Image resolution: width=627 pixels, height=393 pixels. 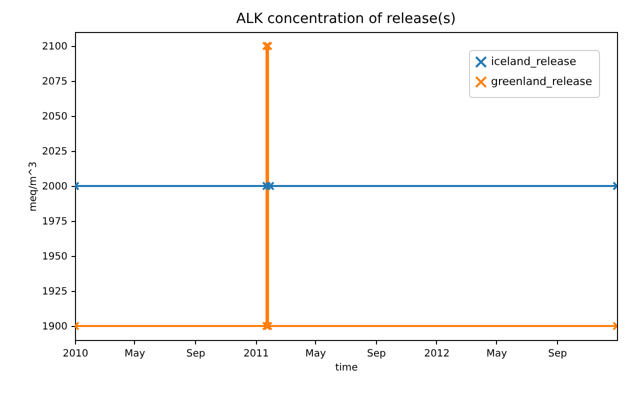 What do you see at coordinates (541, 81) in the screenshot?
I see `legend-label: greenland_release` at bounding box center [541, 81].